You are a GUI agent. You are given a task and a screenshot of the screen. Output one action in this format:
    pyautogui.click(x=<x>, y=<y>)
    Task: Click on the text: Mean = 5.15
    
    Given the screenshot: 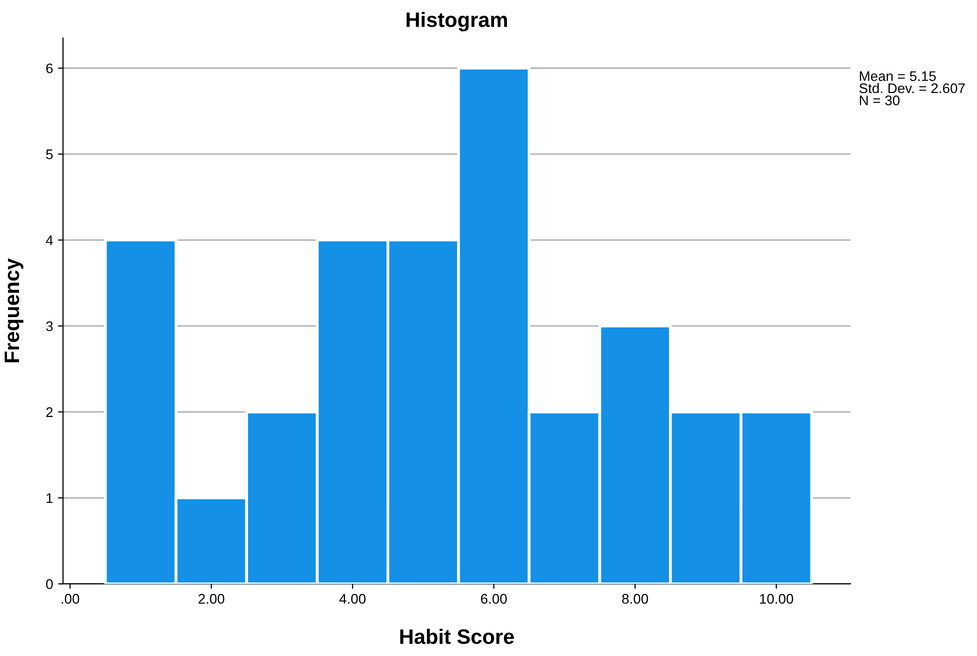 What is the action you would take?
    pyautogui.click(x=898, y=76)
    